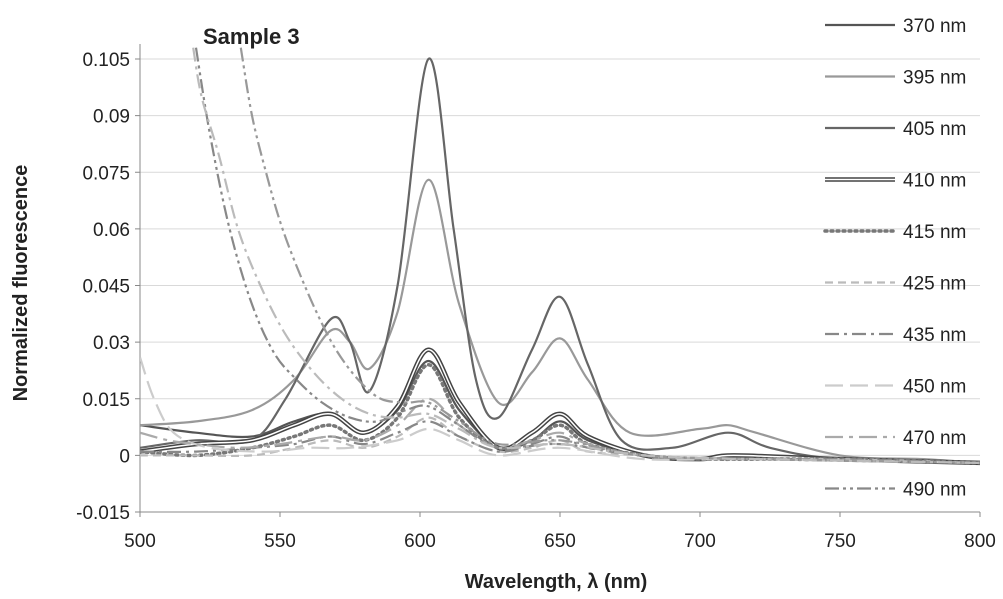 The image size is (1003, 599). Describe the element at coordinates (111, 117) in the screenshot. I see `y-tick-label-7: 0.09` at that location.